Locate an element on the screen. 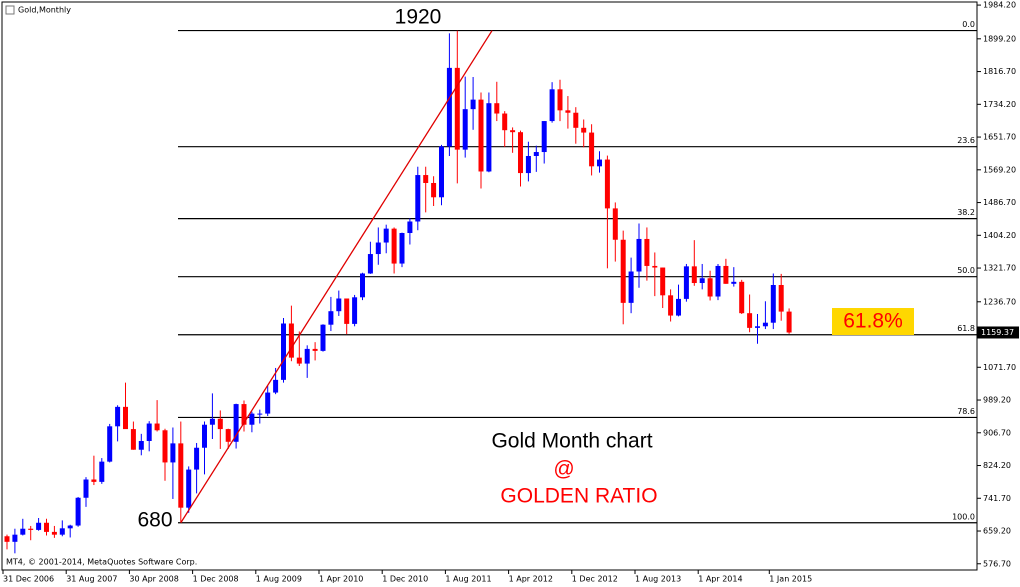  fib-level-label: 38.2 is located at coordinates (966, 212).